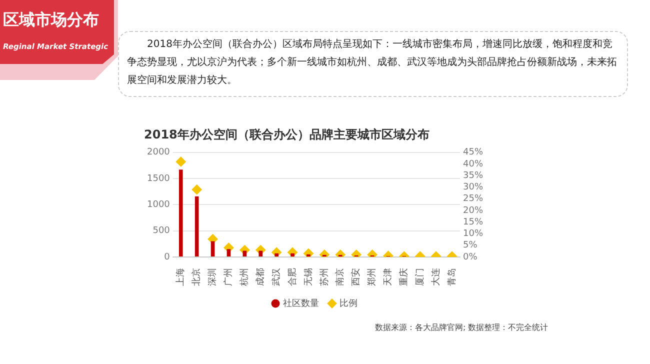  Describe the element at coordinates (51, 20) in the screenshot. I see `text: 区域市场分布` at that location.